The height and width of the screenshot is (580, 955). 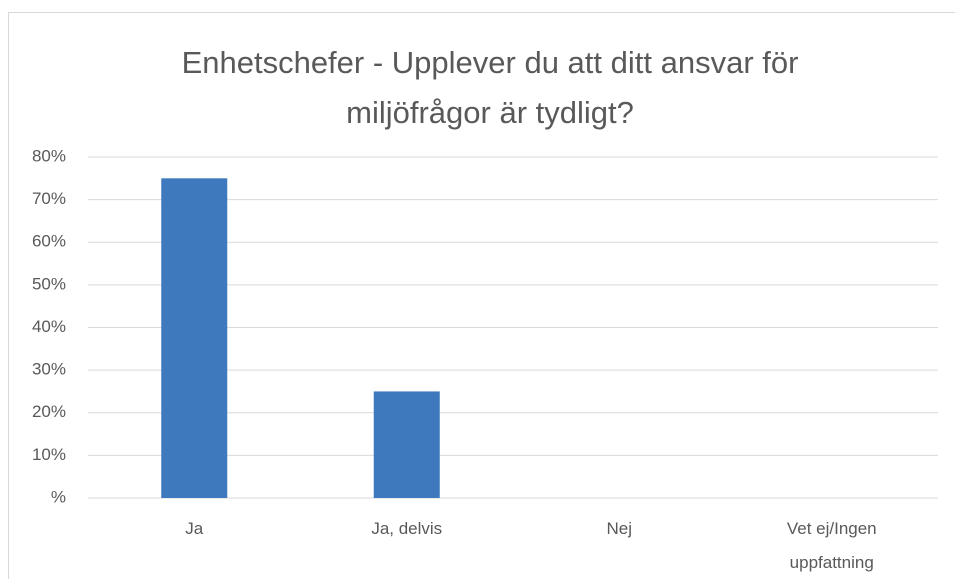 What do you see at coordinates (49, 369) in the screenshot?
I see `y-tick-label: 30%` at bounding box center [49, 369].